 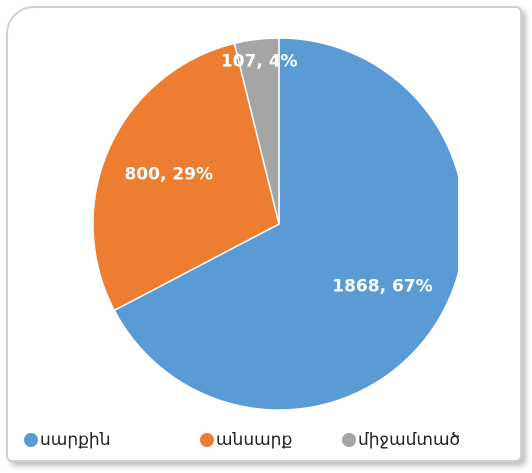 What do you see at coordinates (409, 440) in the screenshot?
I see `legend-label: միջամտած` at bounding box center [409, 440].